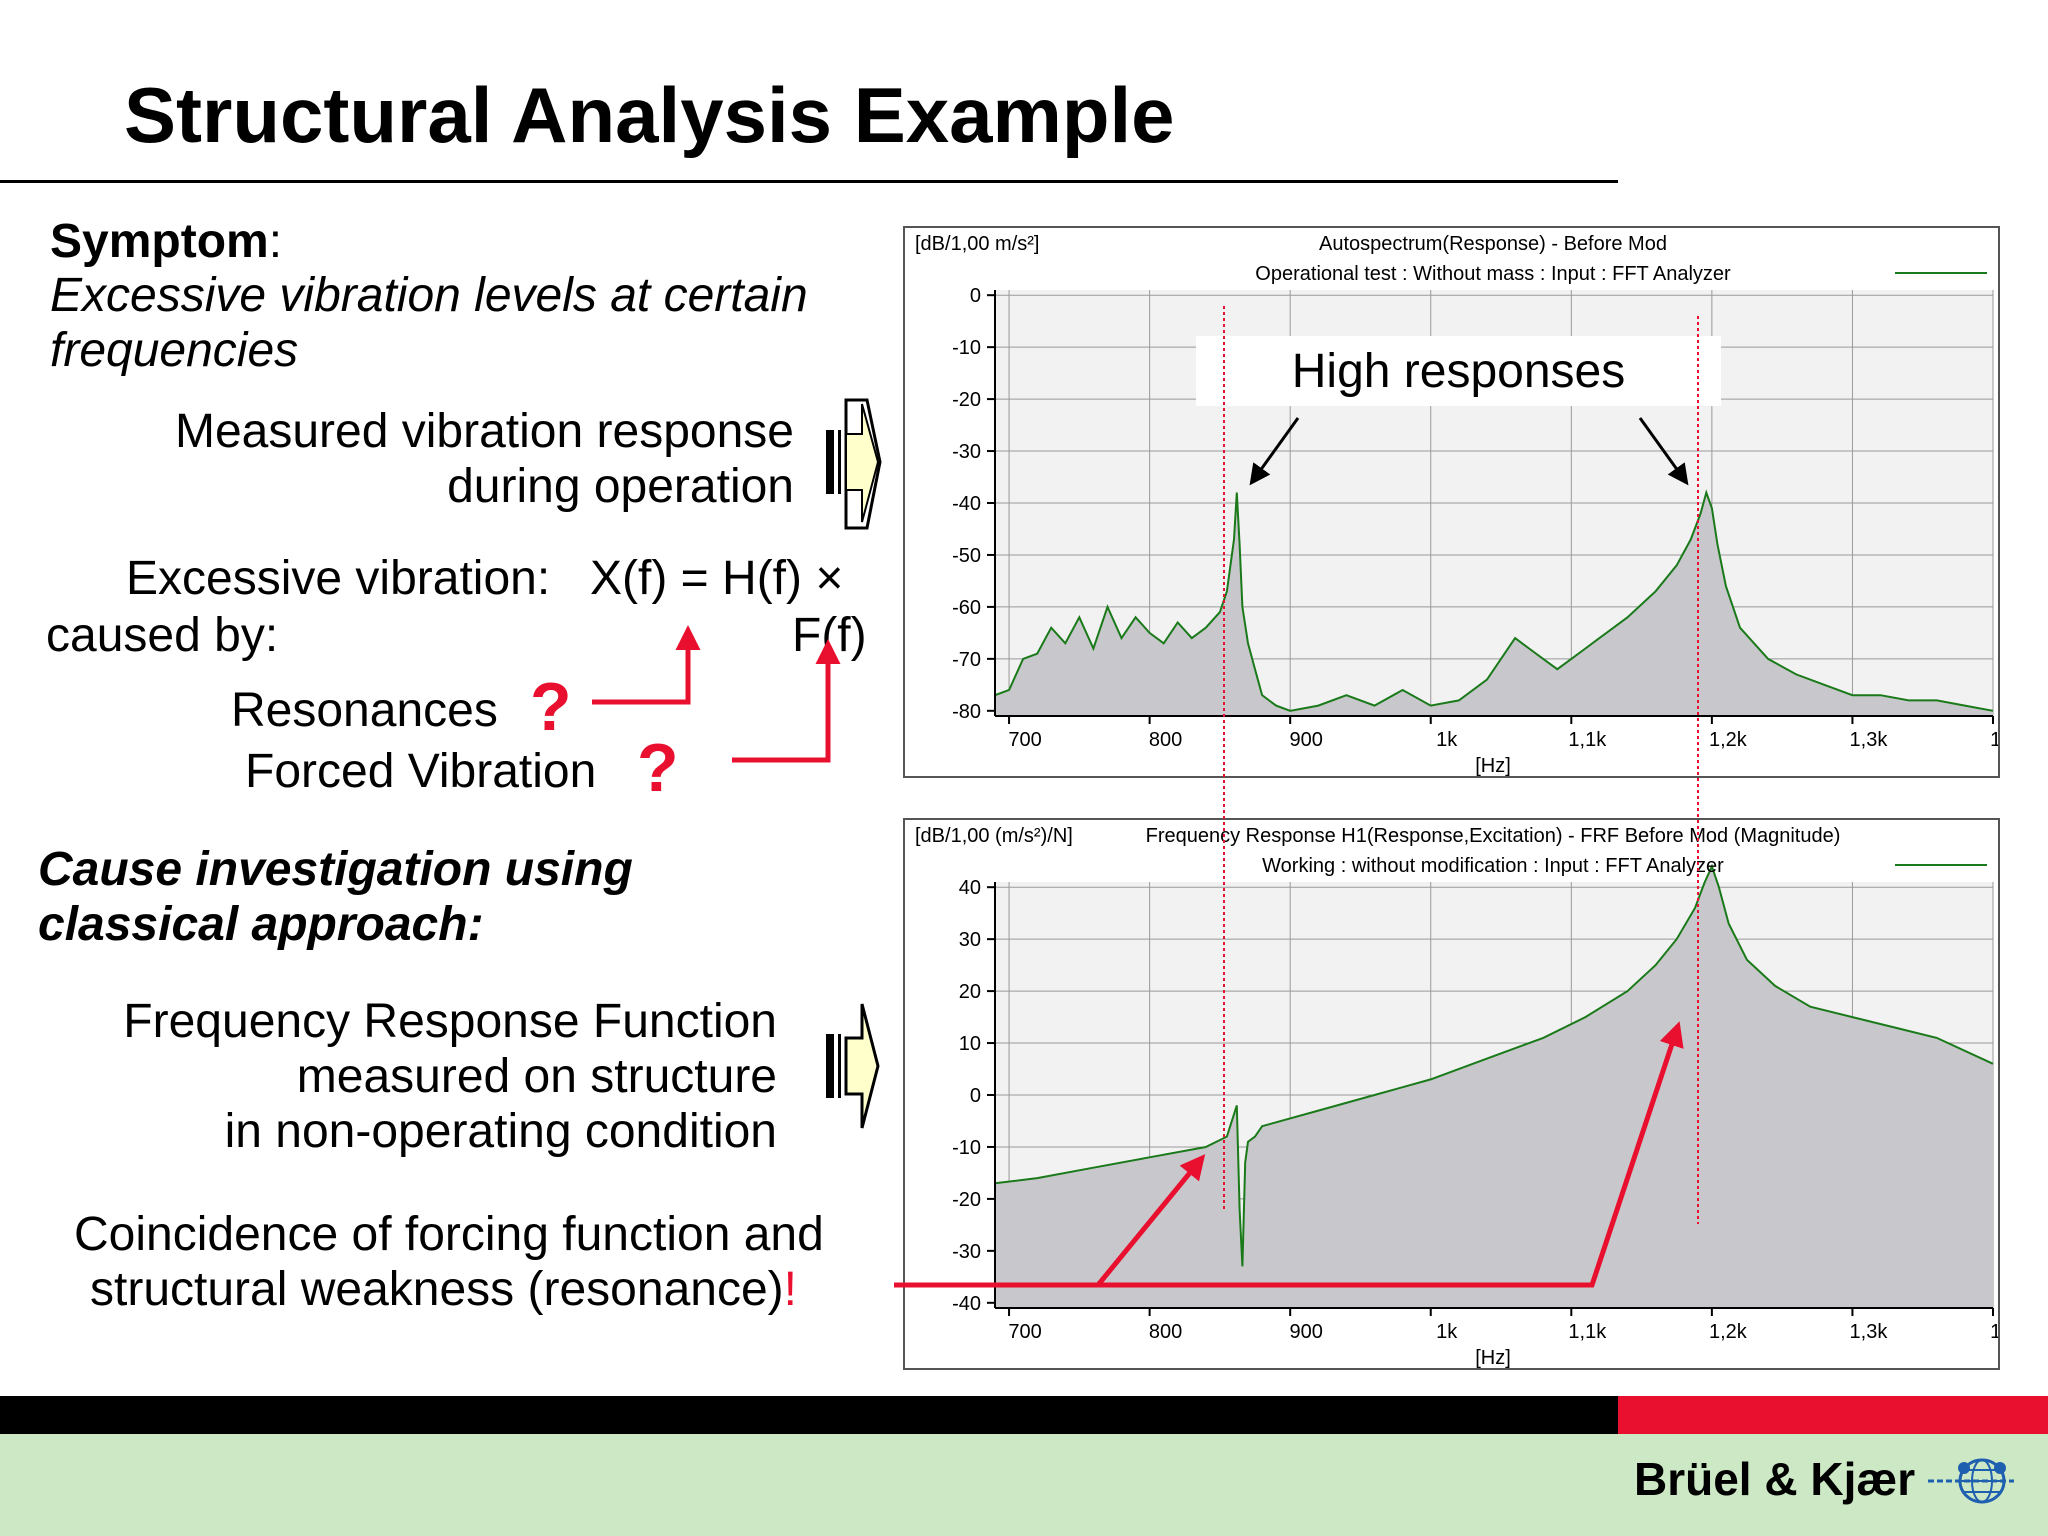 The image size is (2048, 1536). Describe the element at coordinates (1869, 740) in the screenshot. I see `chart0-x-tick-label: 1,3k` at that location.